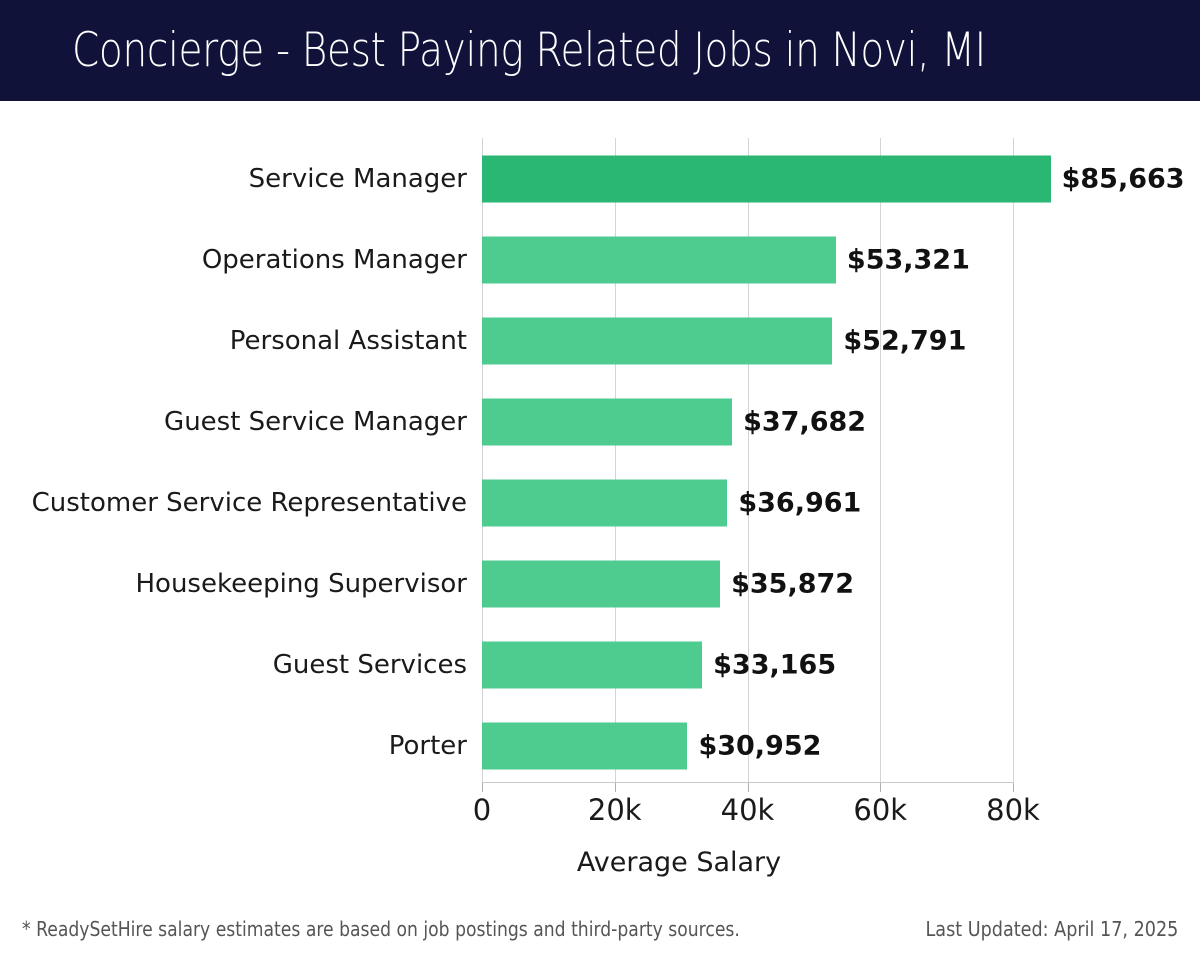  I want to click on bar-category-label: Guest Services, so click(369, 664).